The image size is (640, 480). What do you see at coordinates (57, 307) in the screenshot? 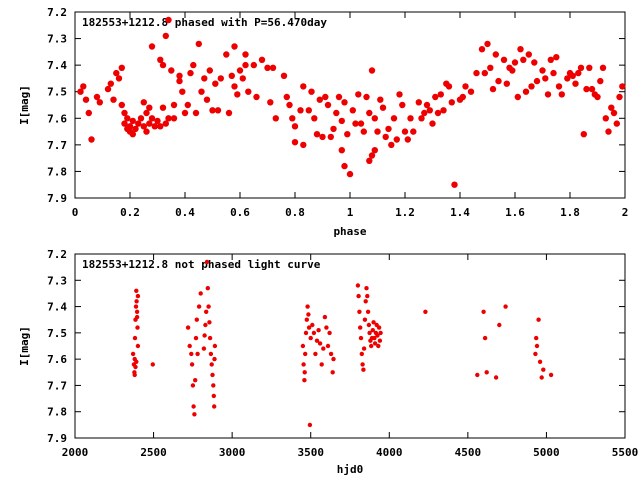
I see `y-tick-label: 7.4` at bounding box center [57, 307].